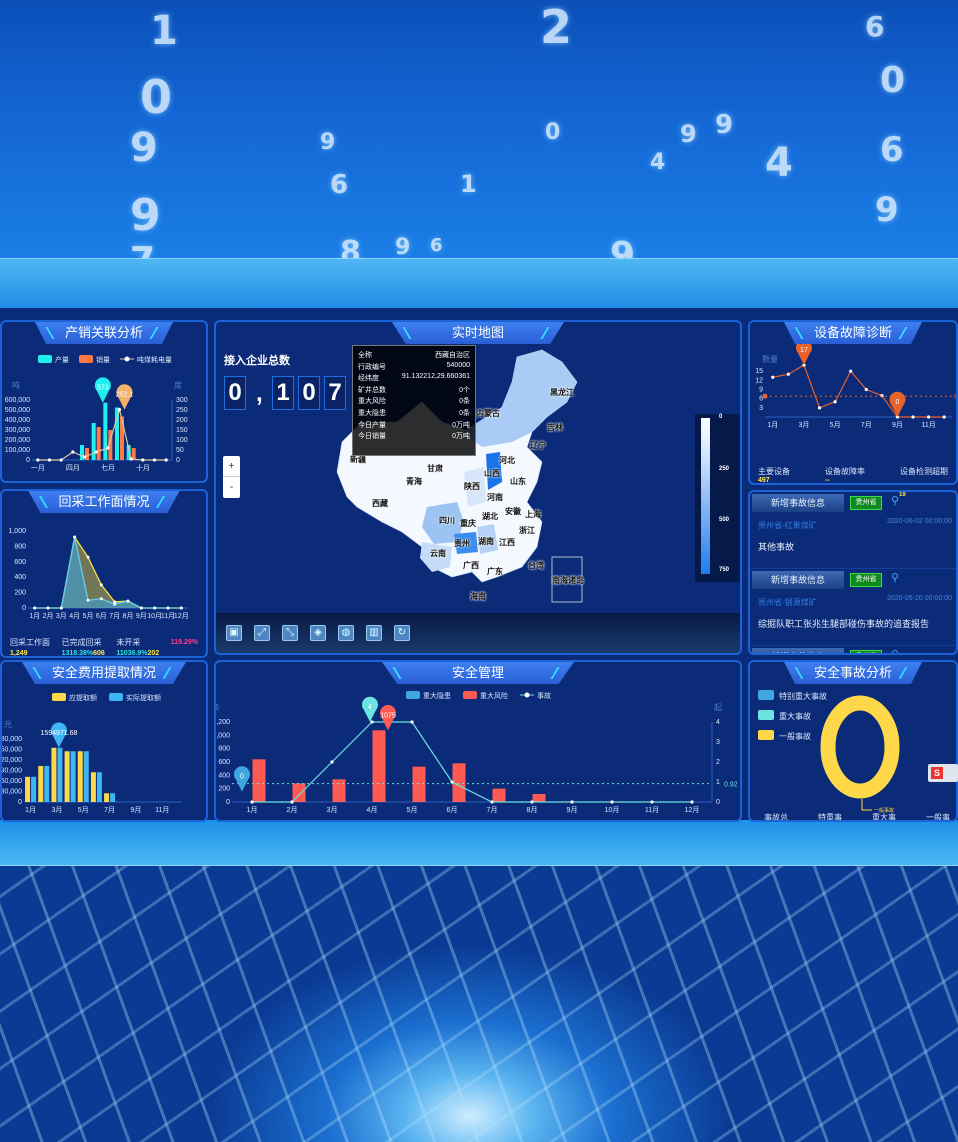 The image size is (958, 1142). What do you see at coordinates (692, 810) in the screenshot?
I see `x-tick-label: 12月` at bounding box center [692, 810].